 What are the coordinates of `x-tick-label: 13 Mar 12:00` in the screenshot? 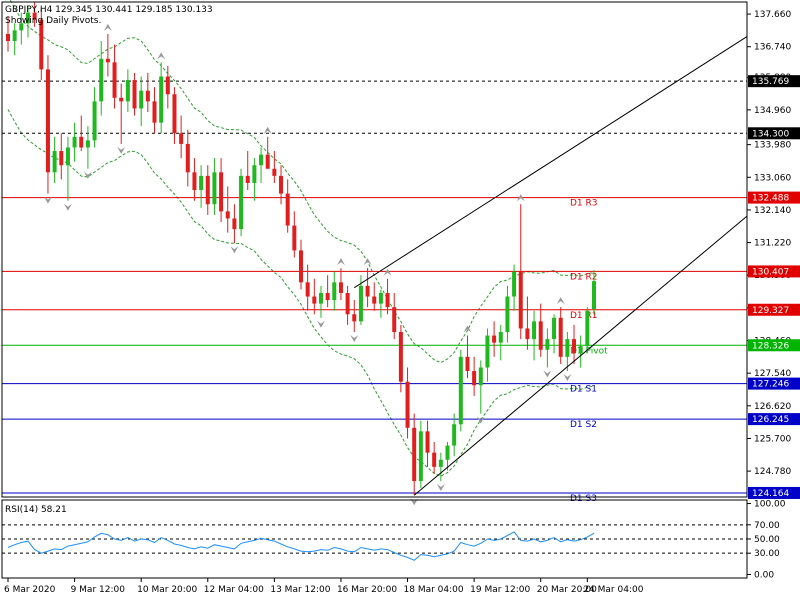 It's located at (300, 590).